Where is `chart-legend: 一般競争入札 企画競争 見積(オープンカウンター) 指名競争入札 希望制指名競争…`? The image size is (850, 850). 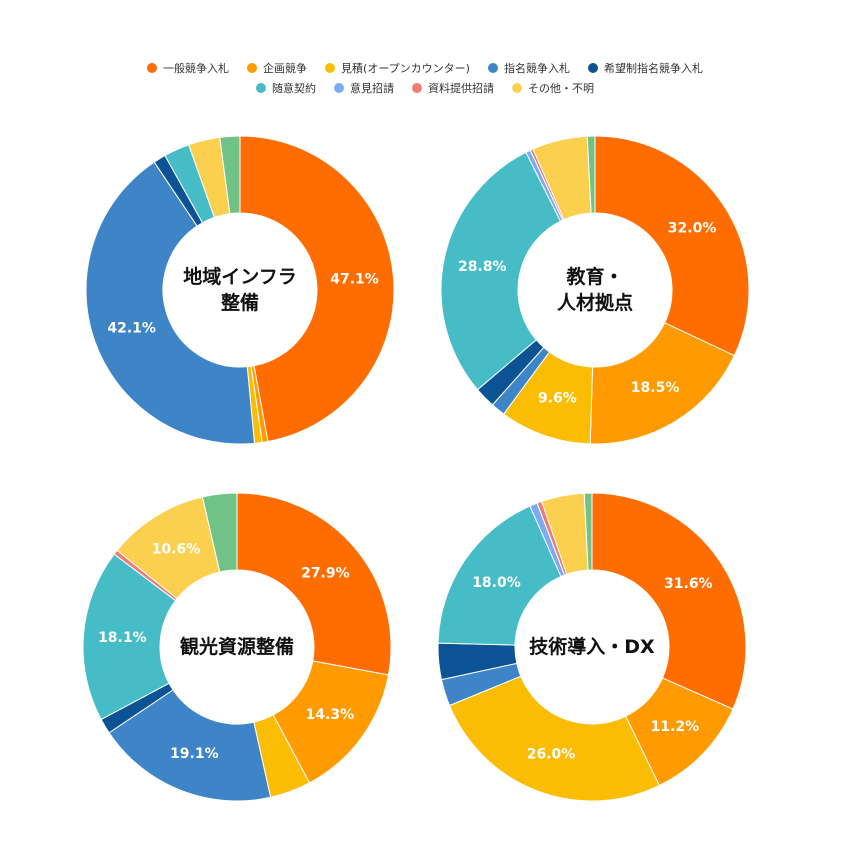
chart-legend: 一般競争入札 企画競争 見積(オープンカウンター) 指名競争入札 希望制指名競争… is located at coordinates (425, 78).